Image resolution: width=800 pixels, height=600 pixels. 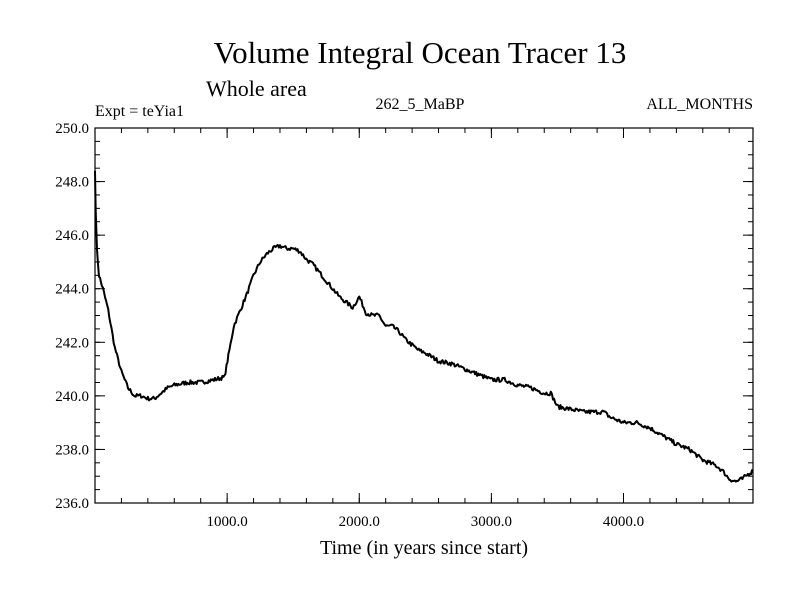 I want to click on y-tick-label: 250.0, so click(x=72, y=129).